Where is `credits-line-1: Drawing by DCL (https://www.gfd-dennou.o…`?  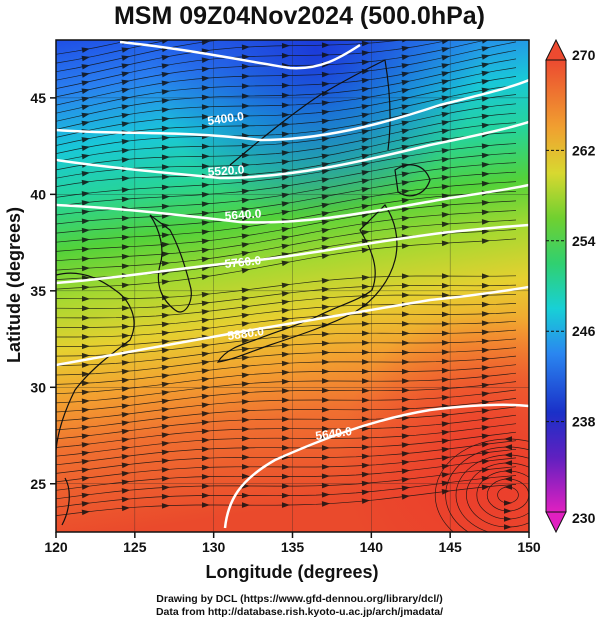 credits-line-1: Drawing by DCL (https://www.gfd-dennou.o… is located at coordinates (299, 599).